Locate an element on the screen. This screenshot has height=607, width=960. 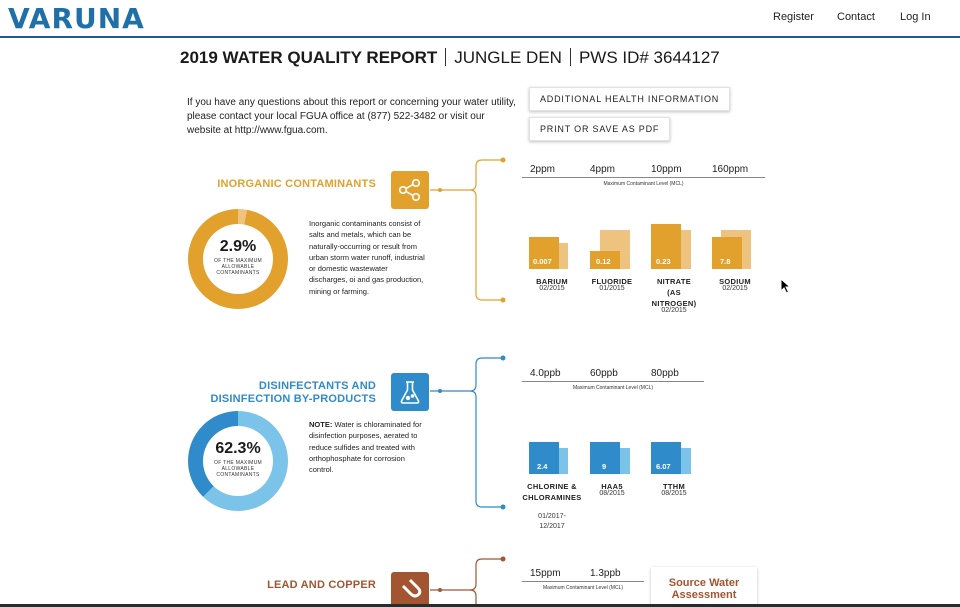
bar-date: 01/2015 is located at coordinates (612, 288).